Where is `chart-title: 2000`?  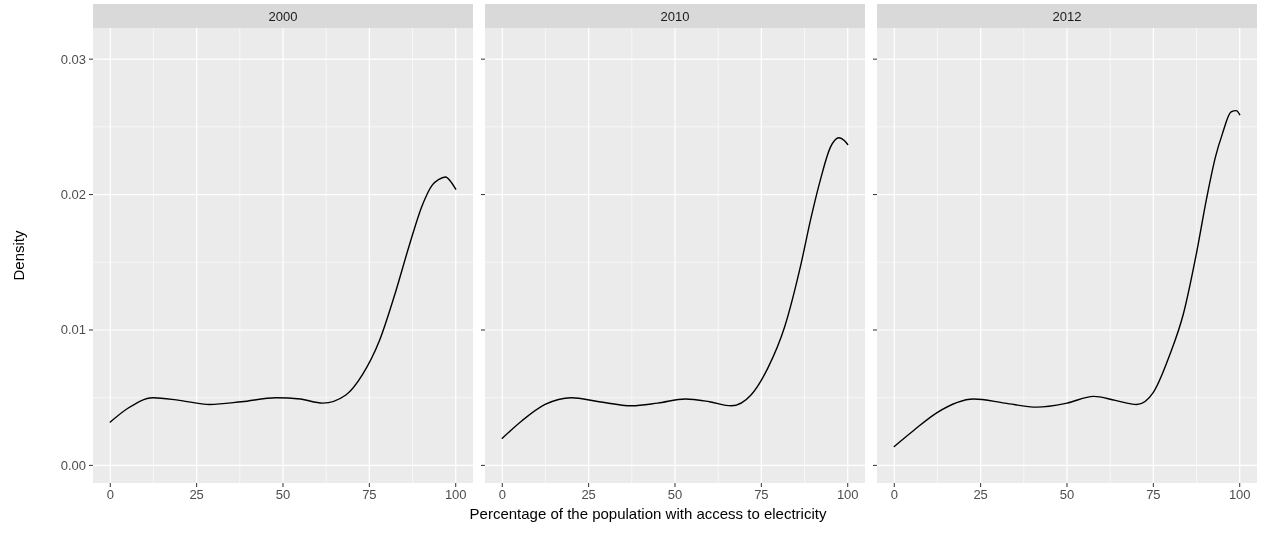 chart-title: 2000 is located at coordinates (283, 16).